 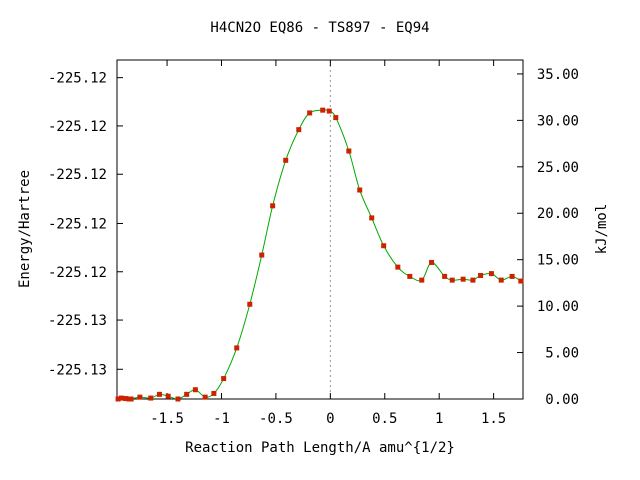 I want to click on x-tick-label: -1, so click(x=221, y=419).